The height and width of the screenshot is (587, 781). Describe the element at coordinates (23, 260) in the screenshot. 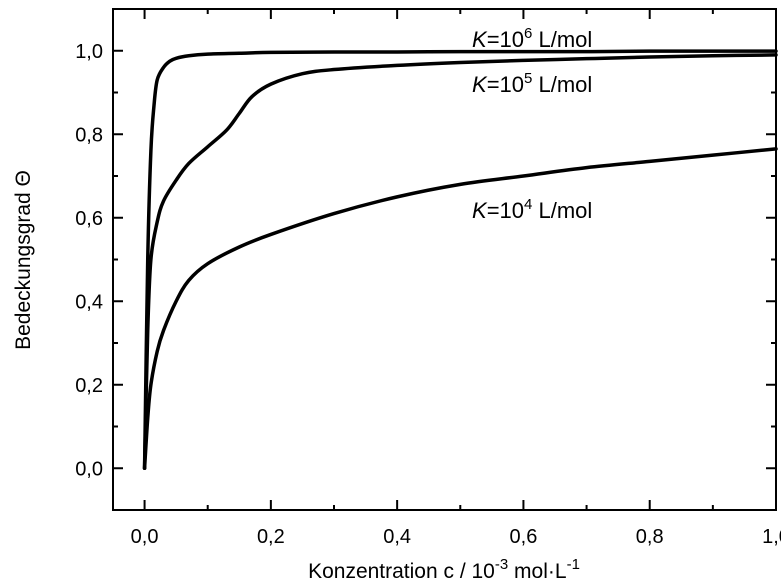

I see `y-axis-title: Bedeckungsgrad Θ` at that location.